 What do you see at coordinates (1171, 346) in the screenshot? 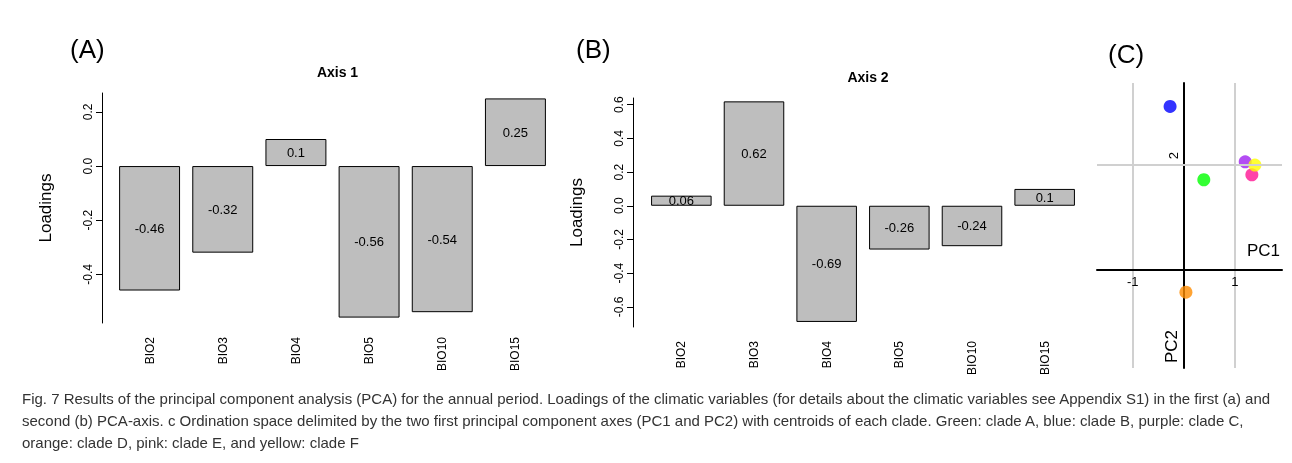
I see `y-axis-title: PC2` at bounding box center [1171, 346].